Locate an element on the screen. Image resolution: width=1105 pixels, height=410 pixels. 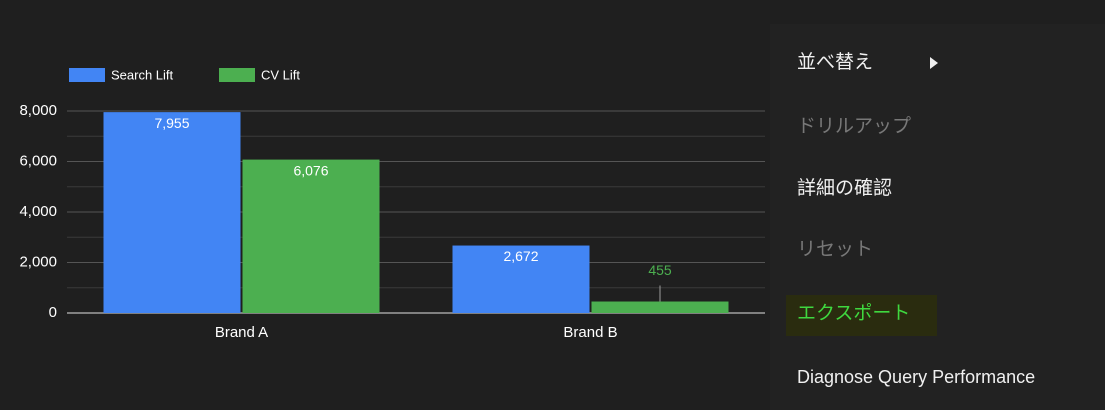
value-label: 455 is located at coordinates (660, 270).